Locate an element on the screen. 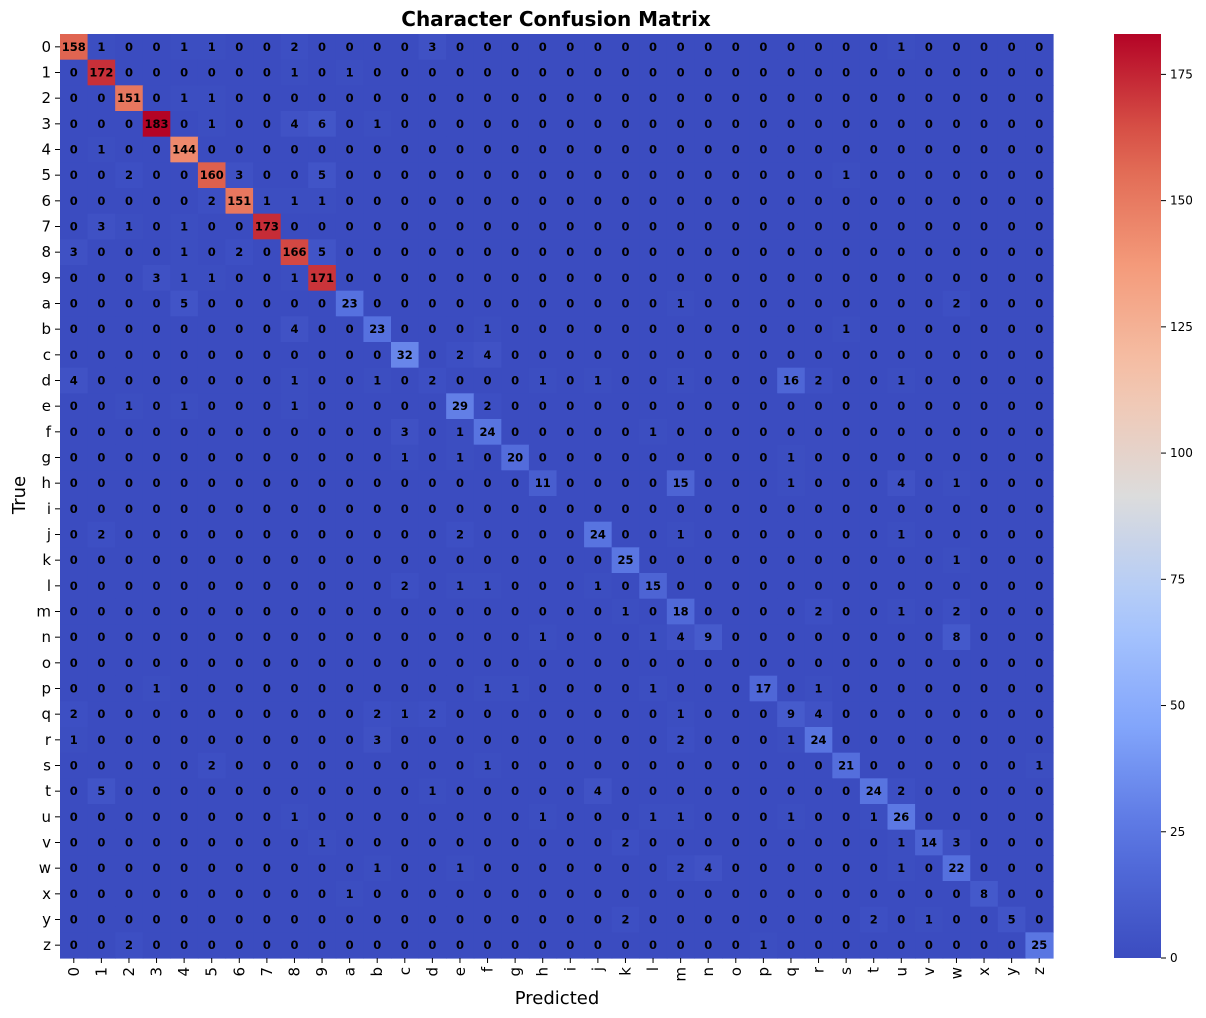 The image size is (1206, 1018). y-tick-label: d is located at coordinates (46, 381).